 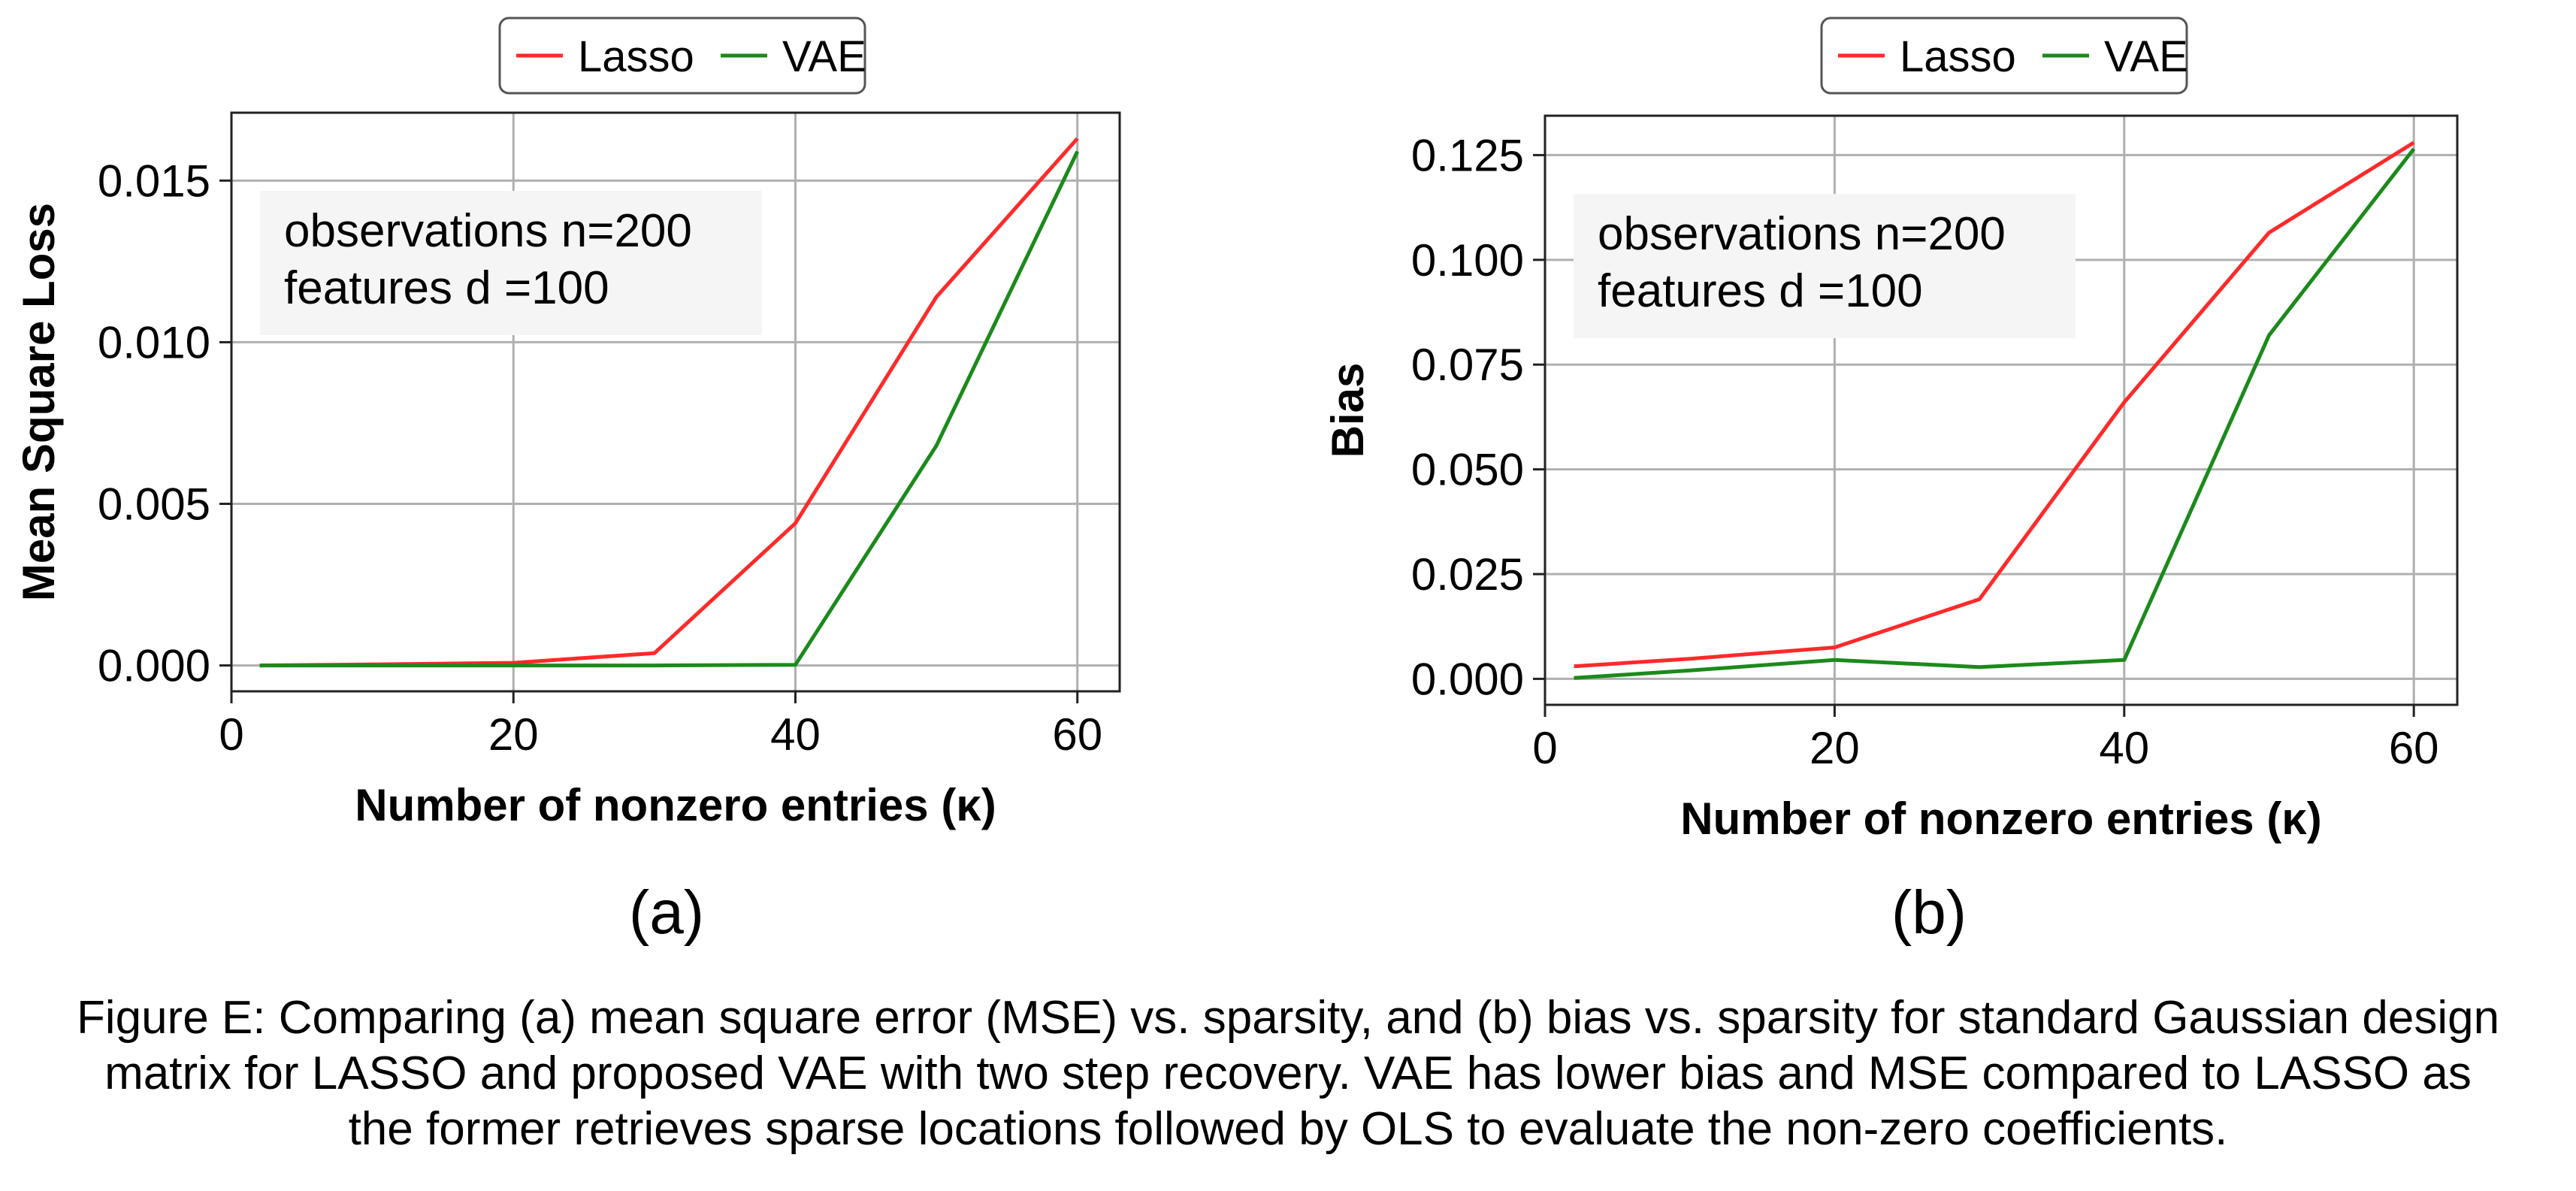 I want to click on series-line-lasso, so click(x=1995, y=405).